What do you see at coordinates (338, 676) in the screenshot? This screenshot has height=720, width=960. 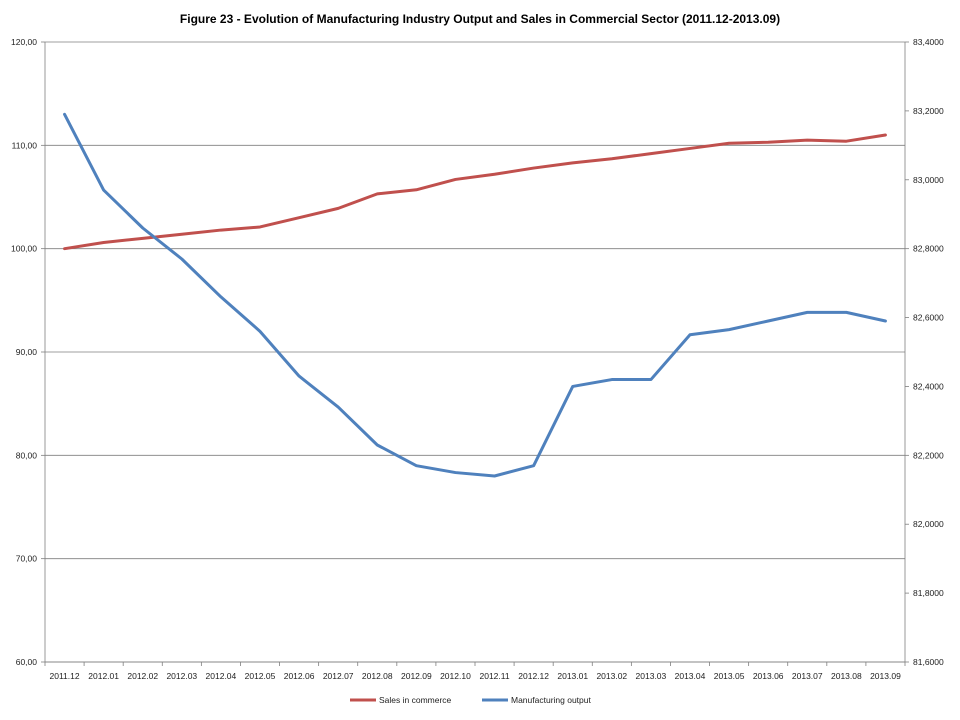 I see `x-tick-label: 2012.07` at bounding box center [338, 676].